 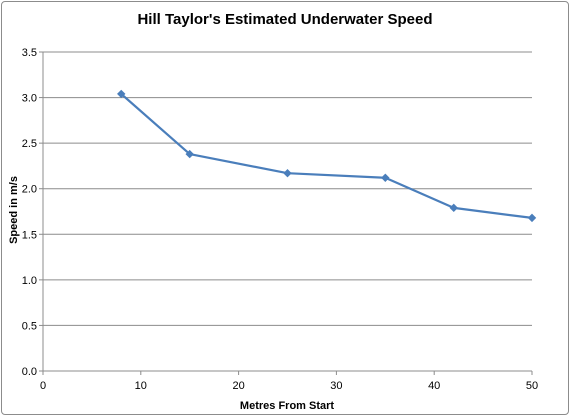 I want to click on y-tick-label: 3.0, so click(x=29, y=99).